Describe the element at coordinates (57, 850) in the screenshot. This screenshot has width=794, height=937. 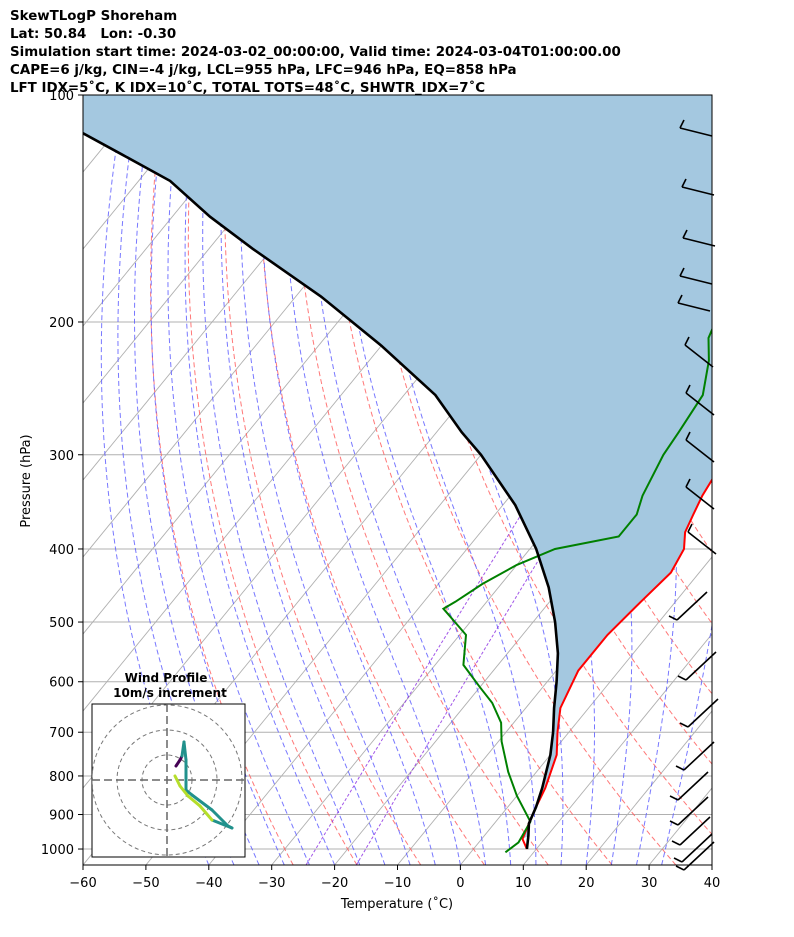
I see `y-tick-label: 1000` at that location.